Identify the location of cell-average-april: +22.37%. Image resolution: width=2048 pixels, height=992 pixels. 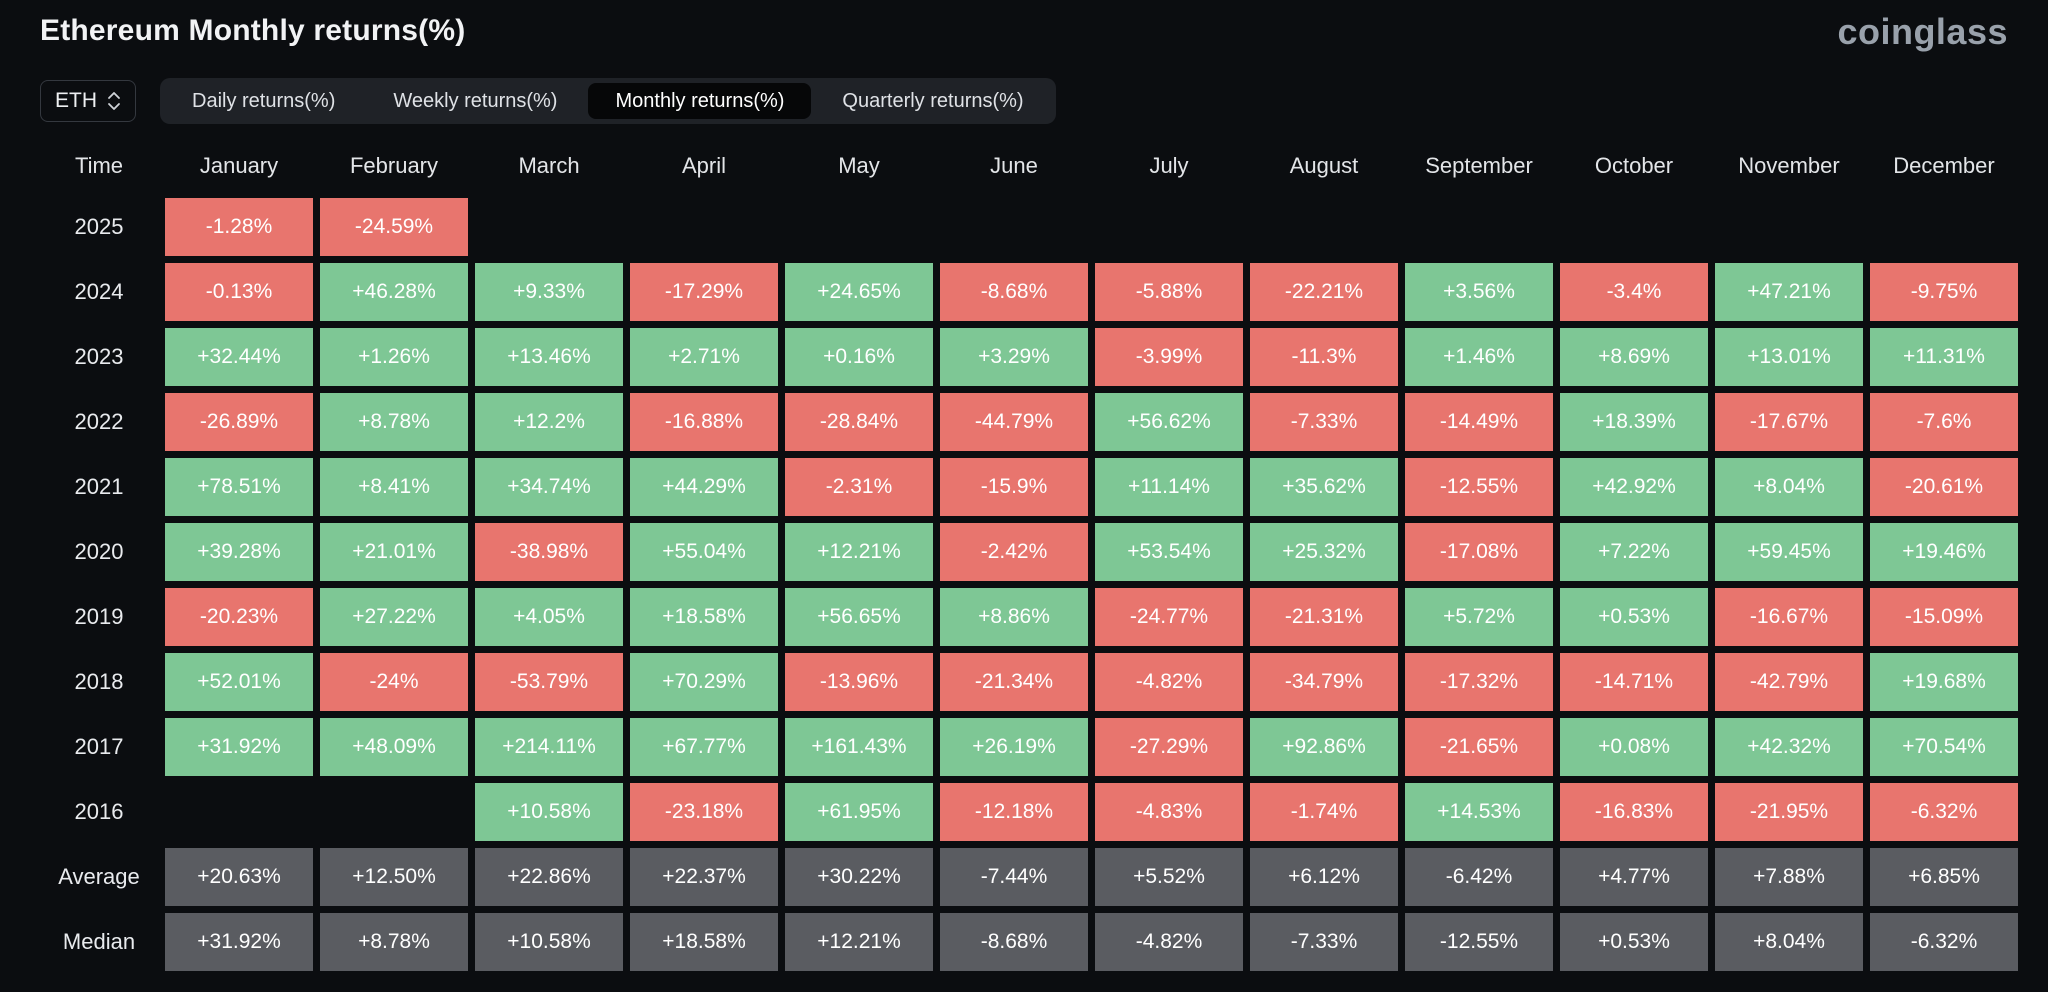
(704, 877).